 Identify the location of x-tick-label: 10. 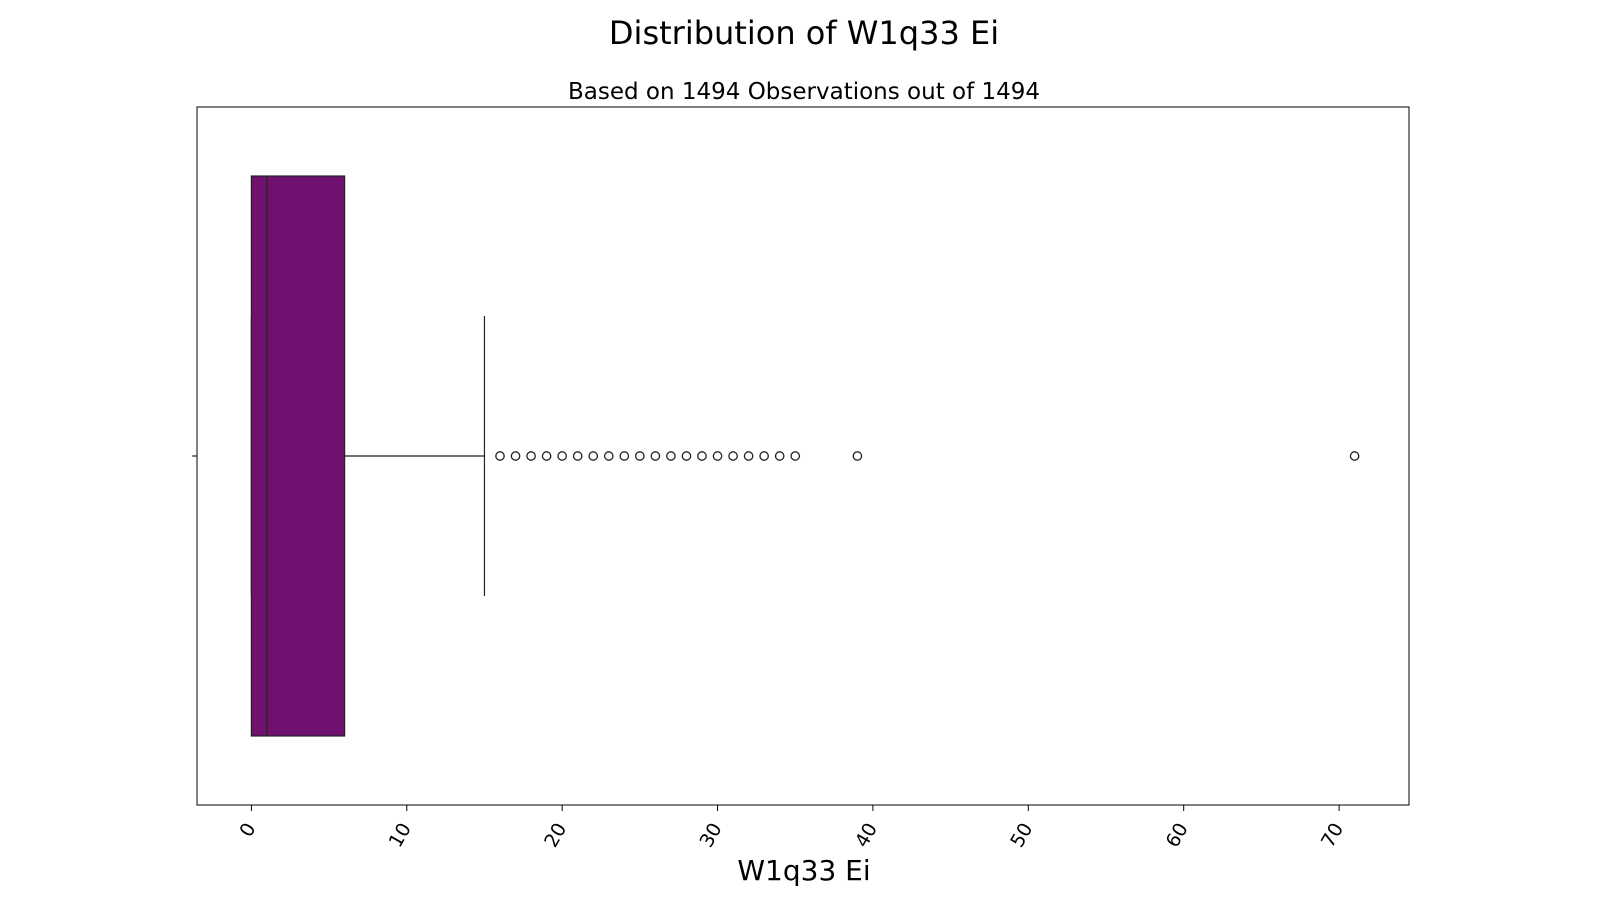
(400, 835).